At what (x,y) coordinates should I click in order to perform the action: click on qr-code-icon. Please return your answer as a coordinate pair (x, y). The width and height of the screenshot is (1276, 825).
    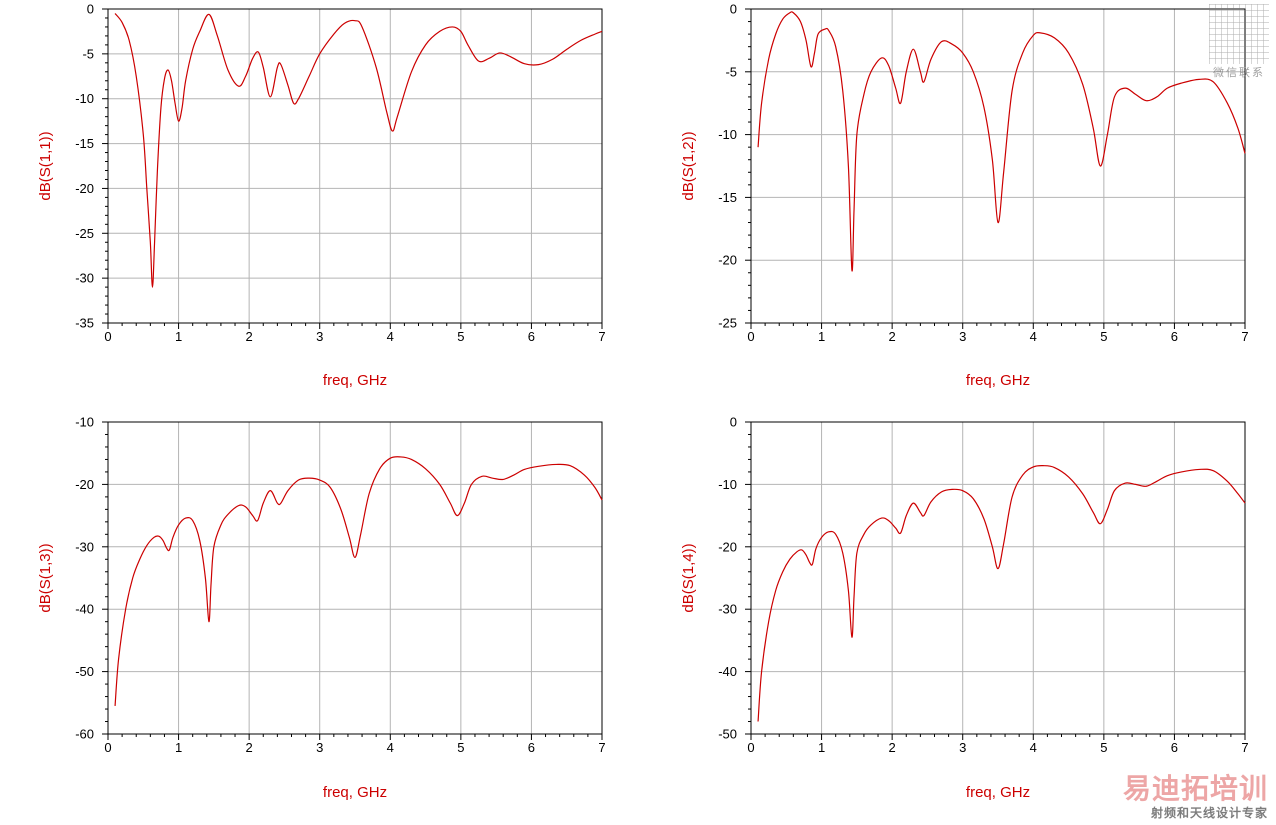
    Looking at the image, I should click on (1239, 34).